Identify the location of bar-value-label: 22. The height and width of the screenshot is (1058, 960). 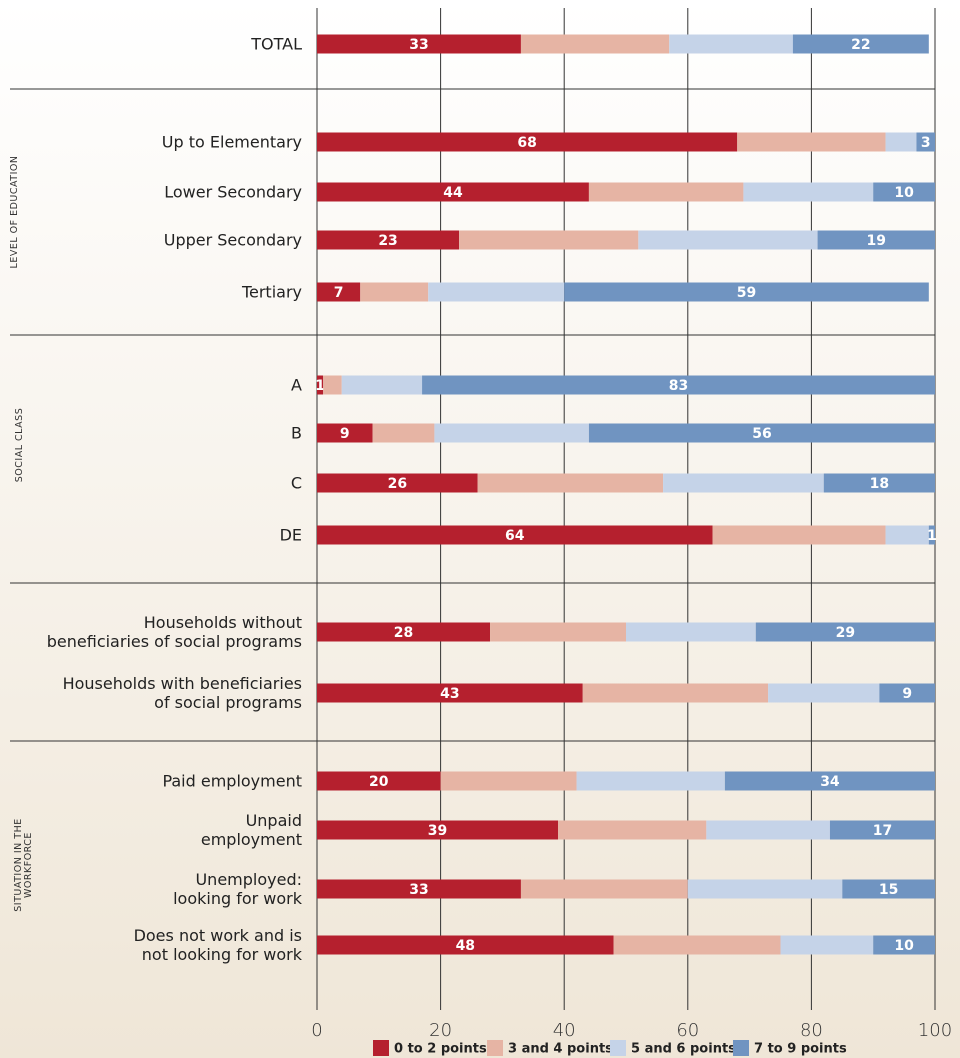
(860, 45).